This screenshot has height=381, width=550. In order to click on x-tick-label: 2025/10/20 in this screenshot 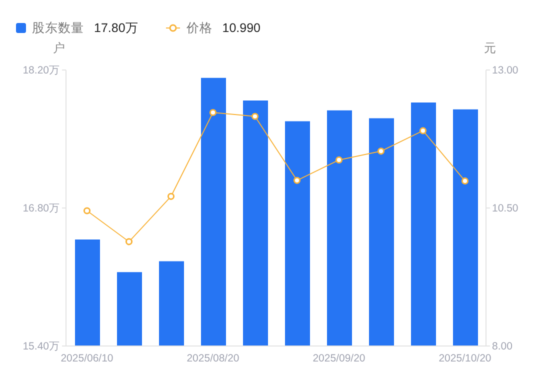, I will do `click(465, 358)`.